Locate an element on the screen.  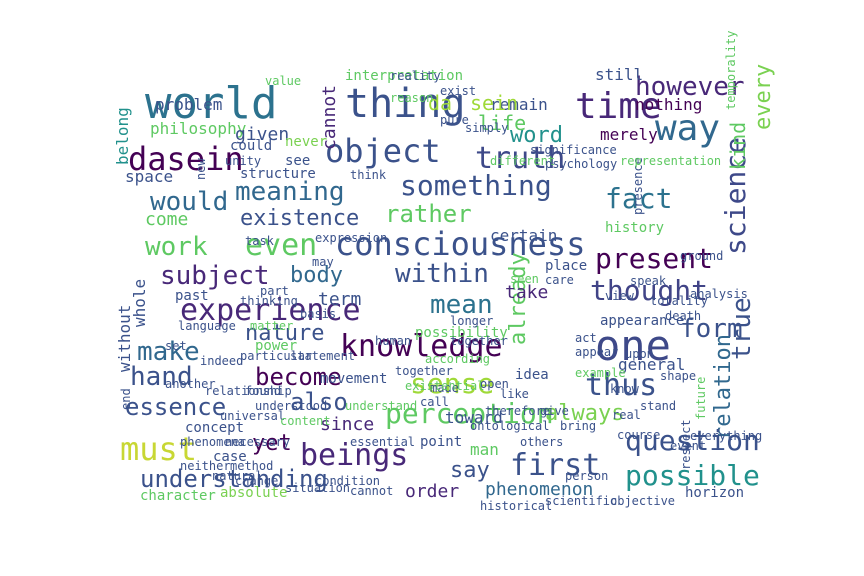
cloud-word: significance is located at coordinates (573, 150).